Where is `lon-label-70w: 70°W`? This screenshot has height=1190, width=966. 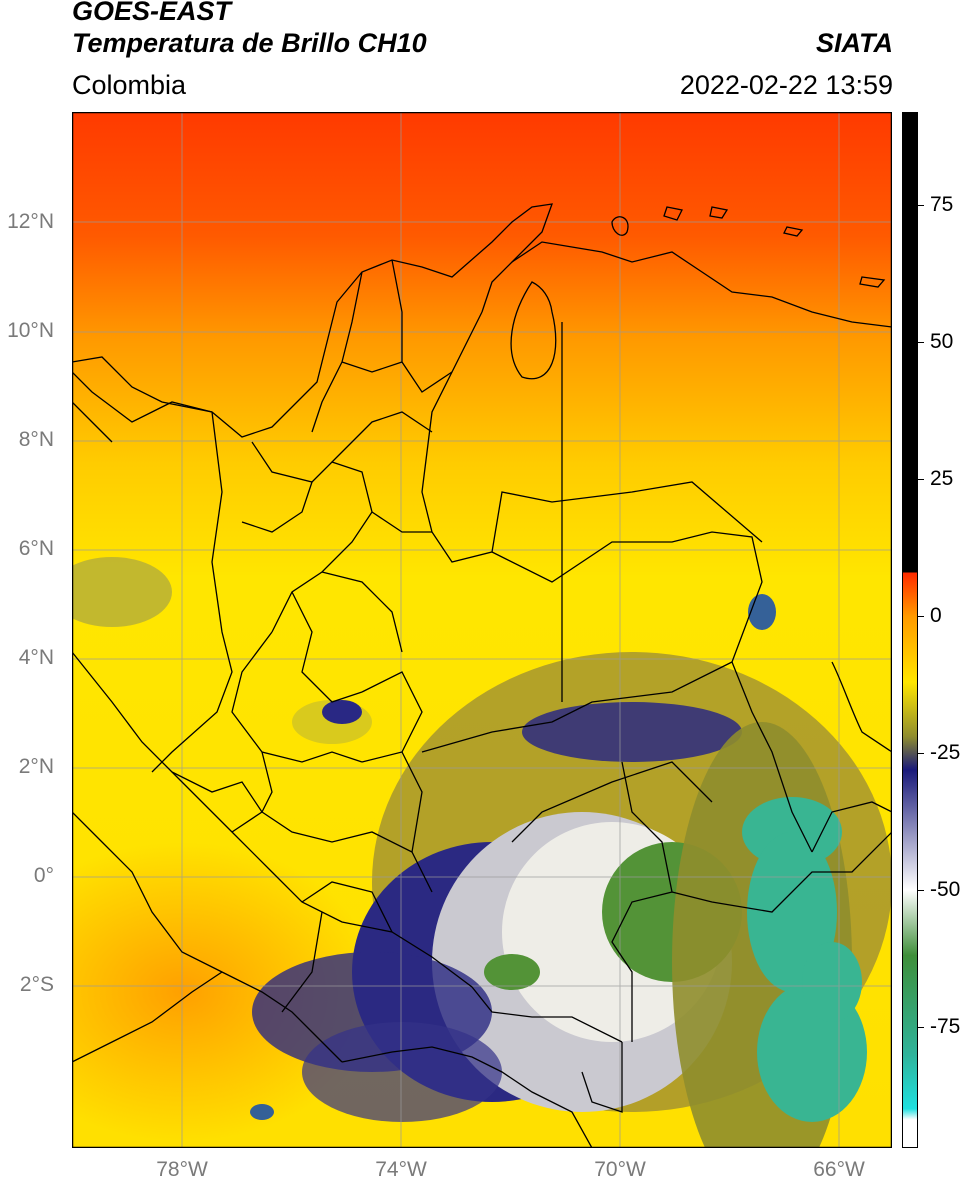 lon-label-70w: 70°W is located at coordinates (620, 1169).